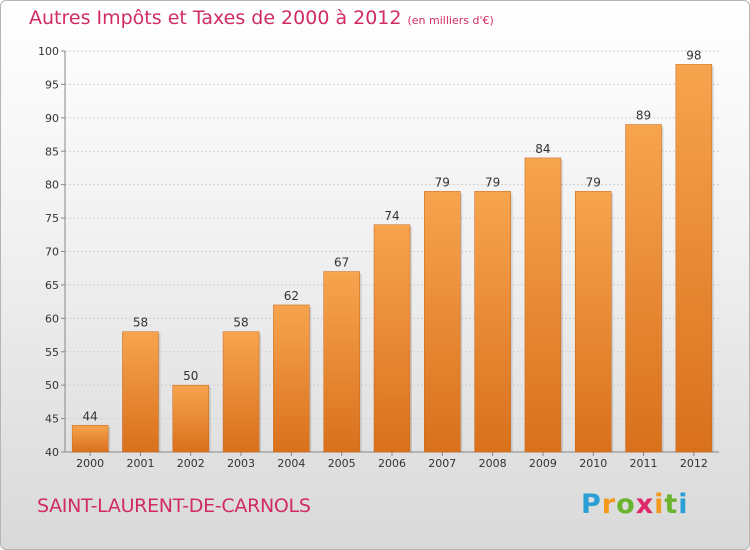 This screenshot has width=750, height=550. I want to click on bar-2001, so click(140, 392).